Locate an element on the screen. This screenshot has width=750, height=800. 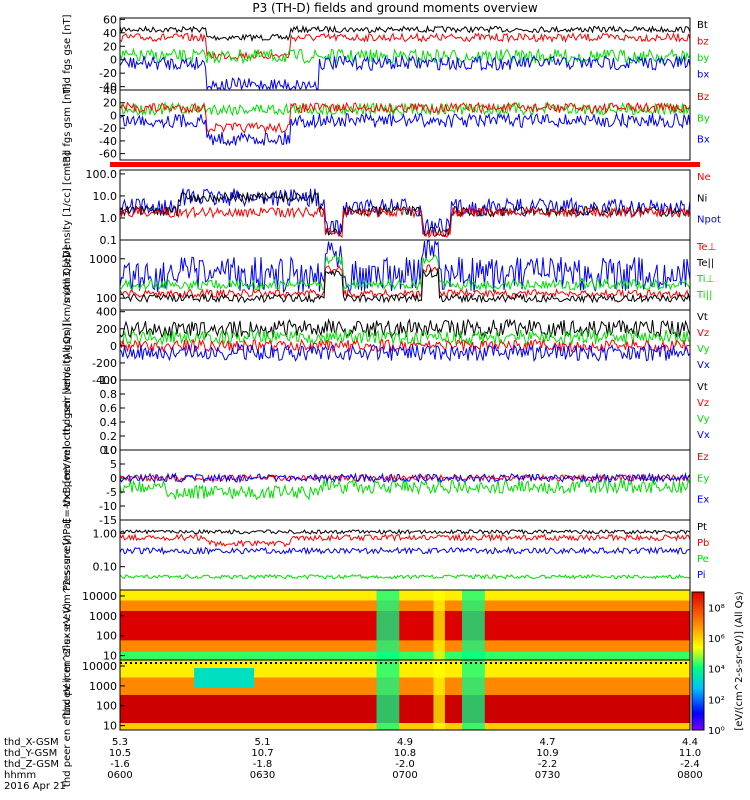
y-axis-label: thd fgs gsm [nT] is located at coordinates (67, 125).